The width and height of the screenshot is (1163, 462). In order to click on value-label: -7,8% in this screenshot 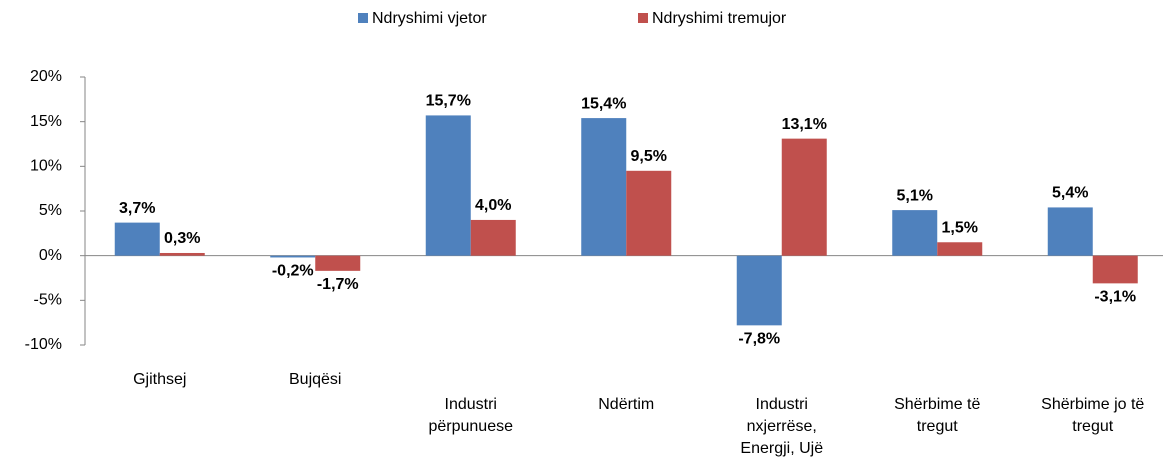, I will do `click(759, 339)`.